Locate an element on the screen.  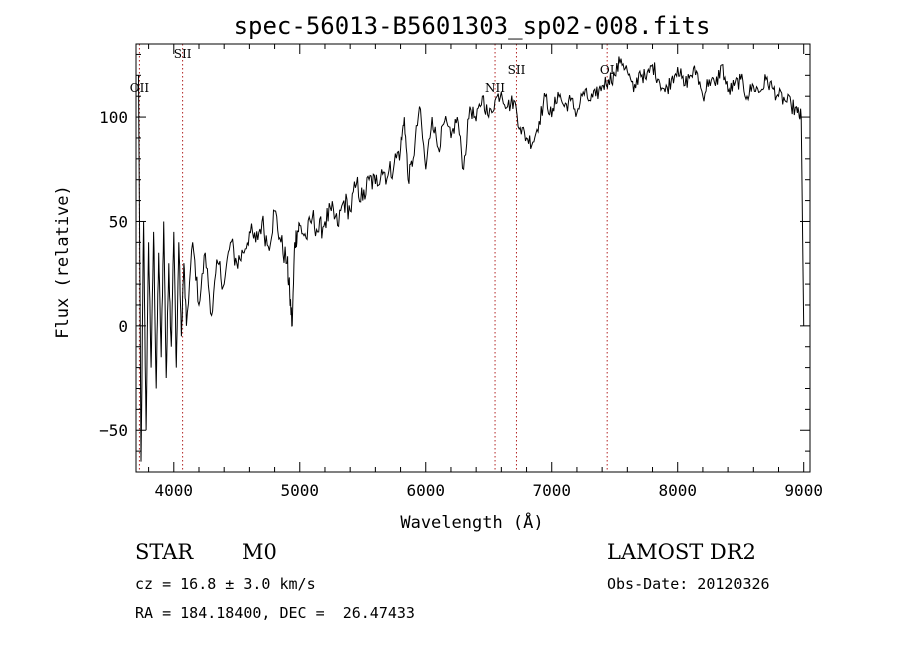
x-tick-label-4000: 4000 is located at coordinates (174, 490).